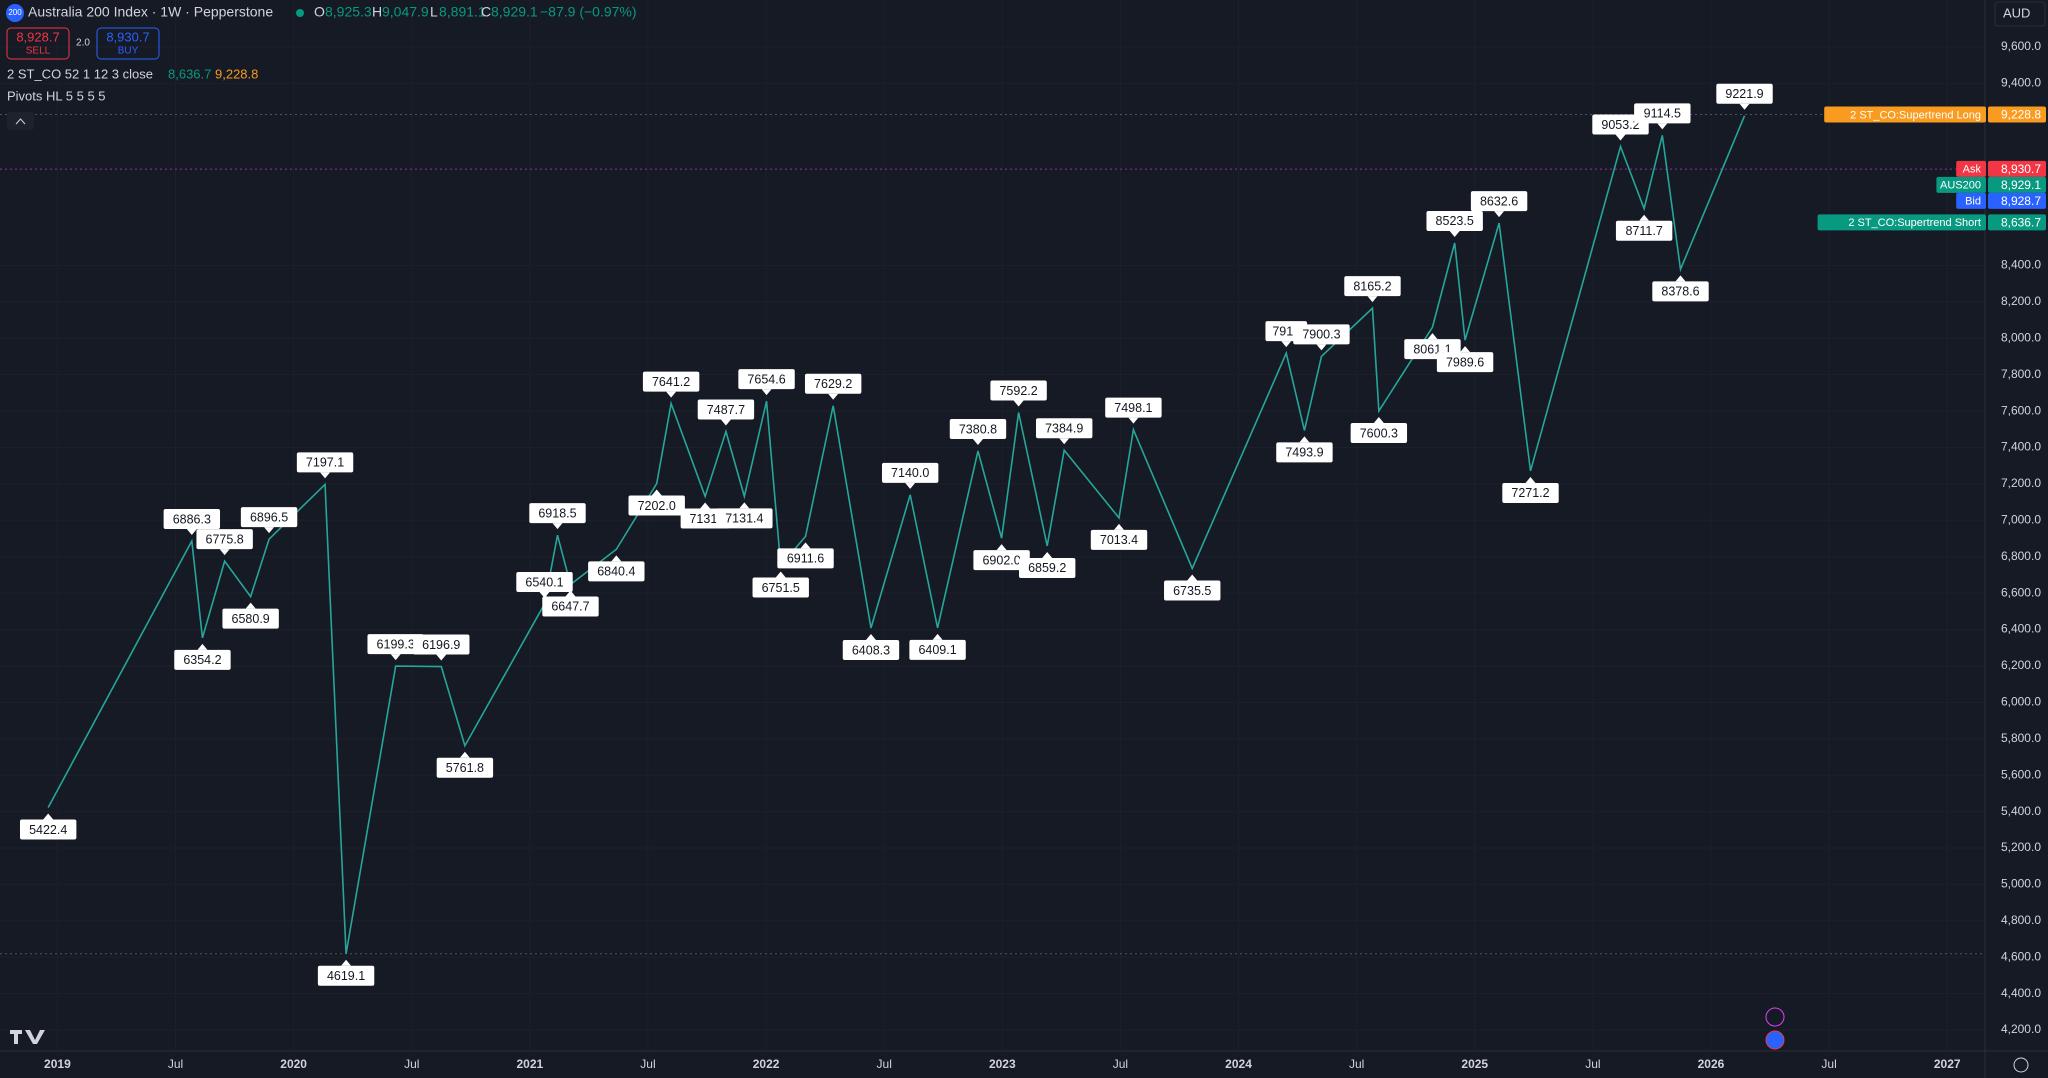 The image size is (2048, 1078). Describe the element at coordinates (27, 1037) in the screenshot. I see `tradingview-logo` at that location.